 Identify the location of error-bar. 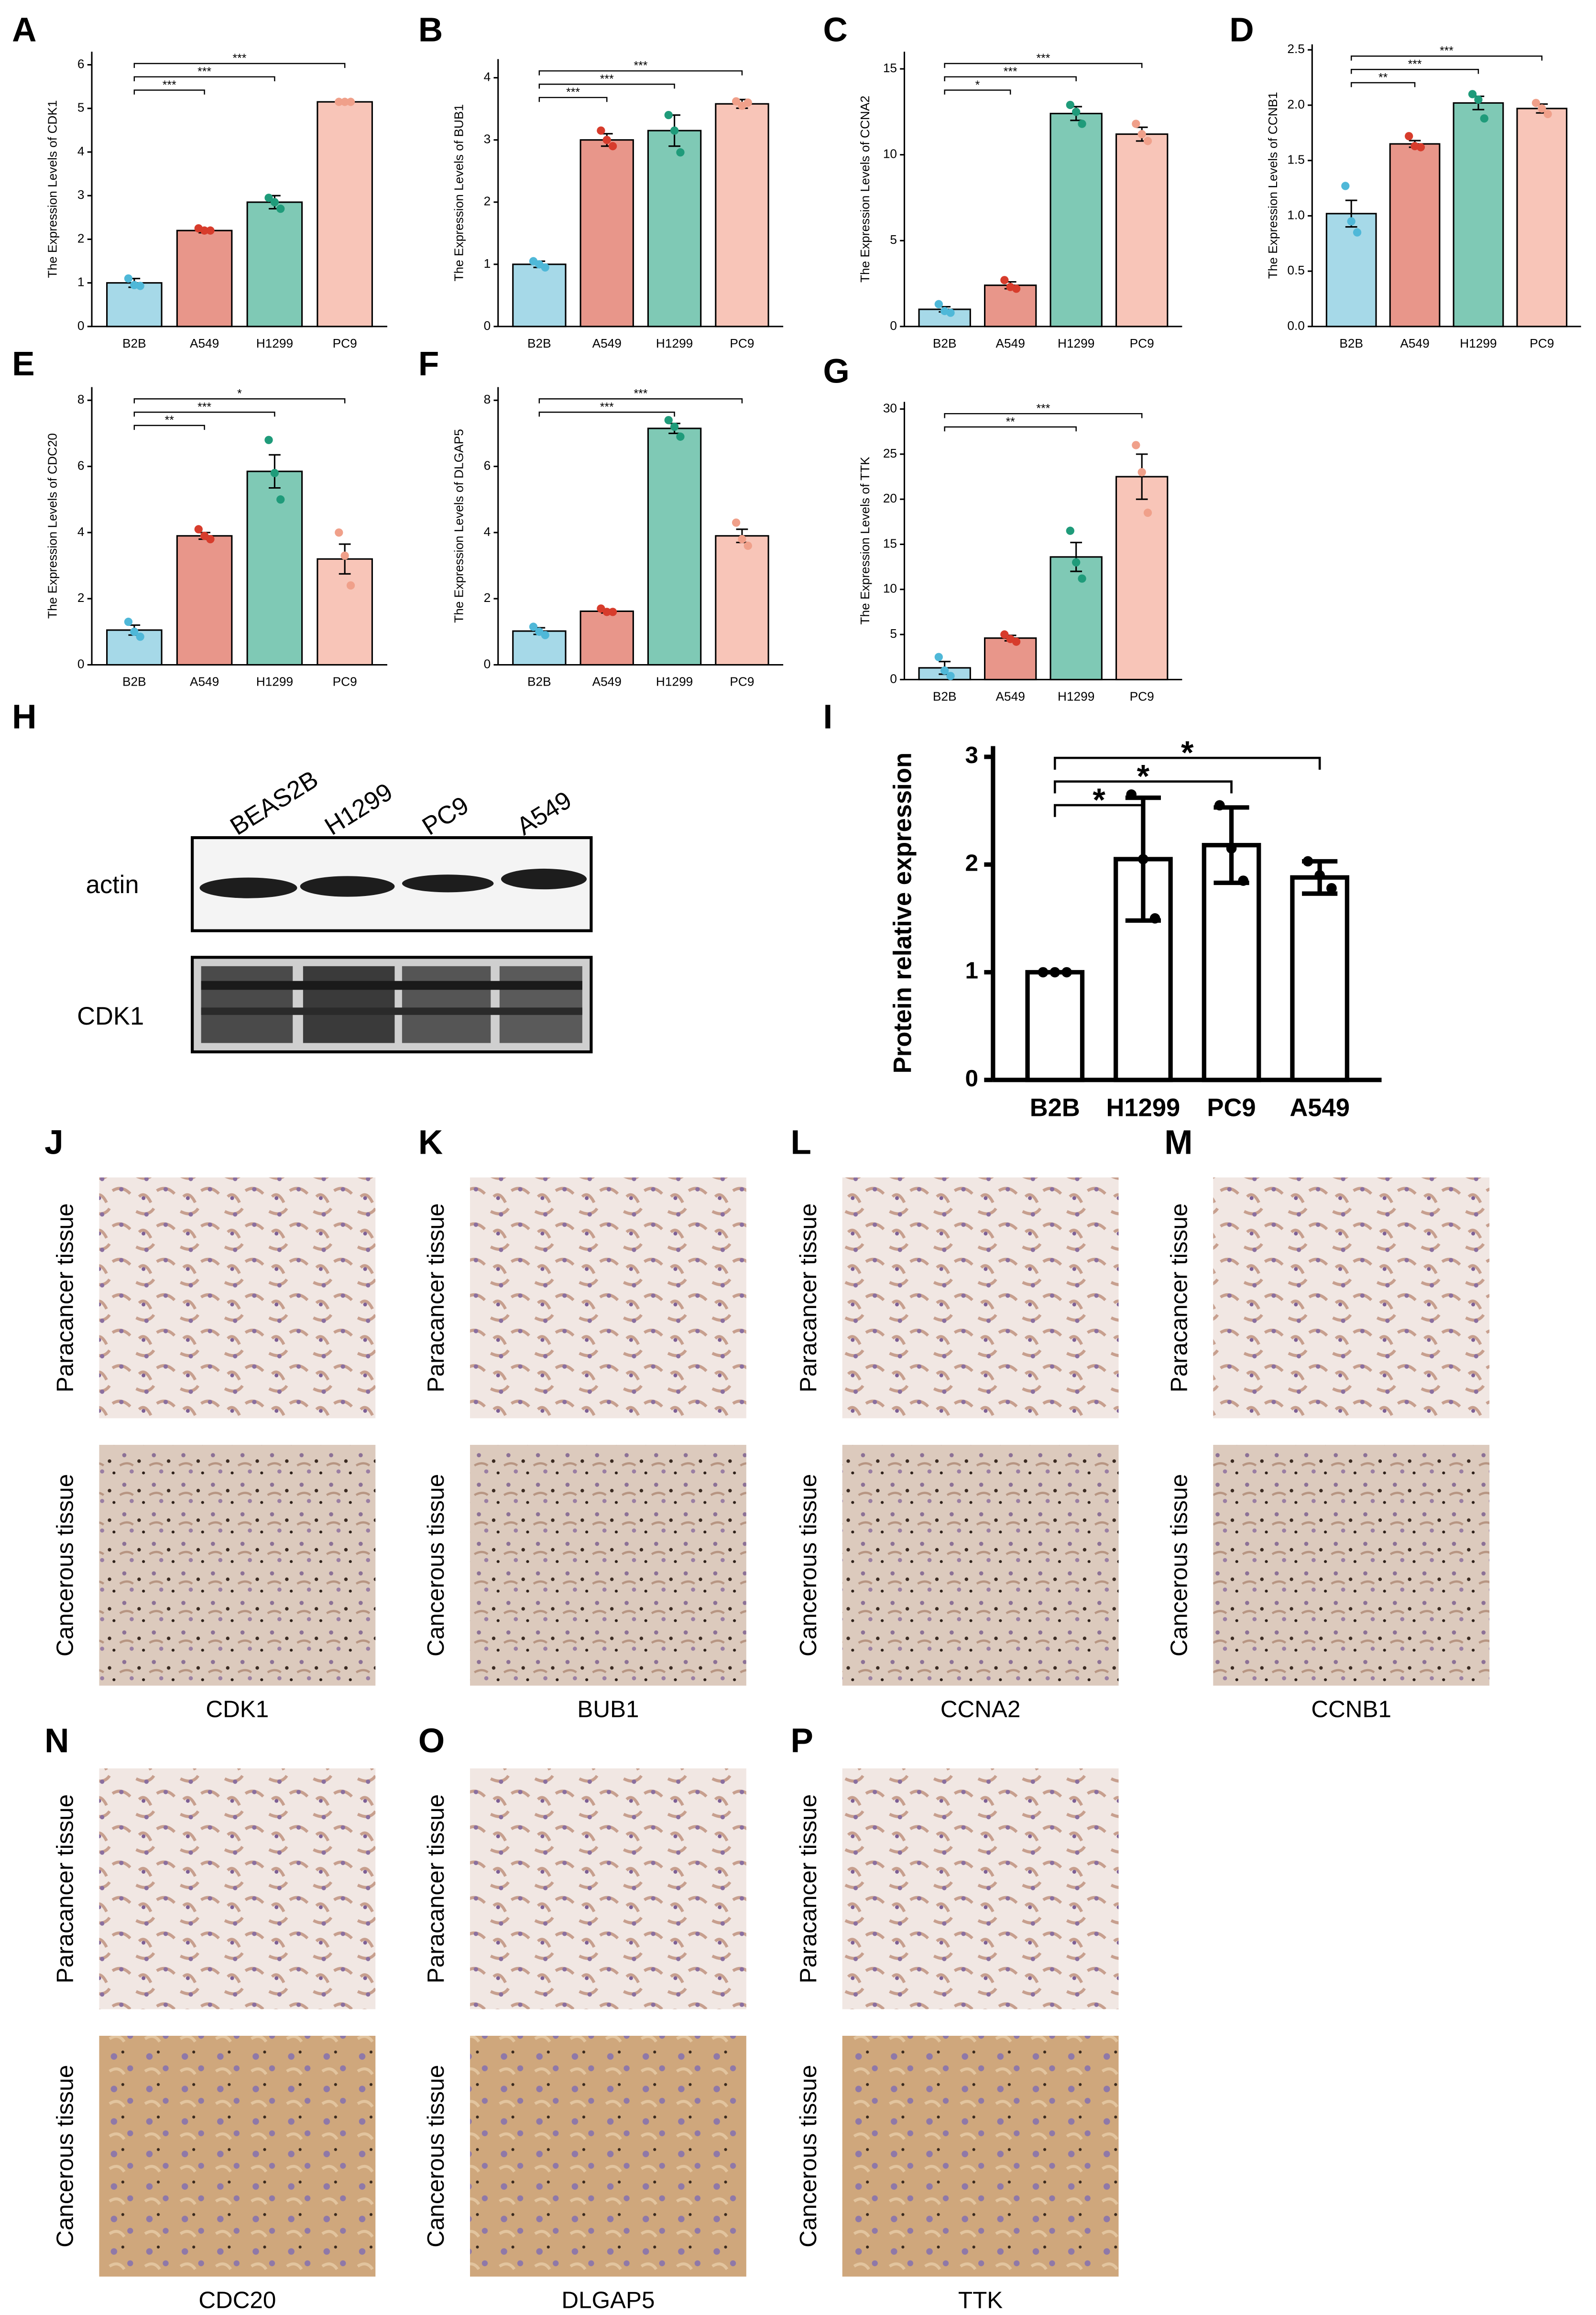
(1142, 477).